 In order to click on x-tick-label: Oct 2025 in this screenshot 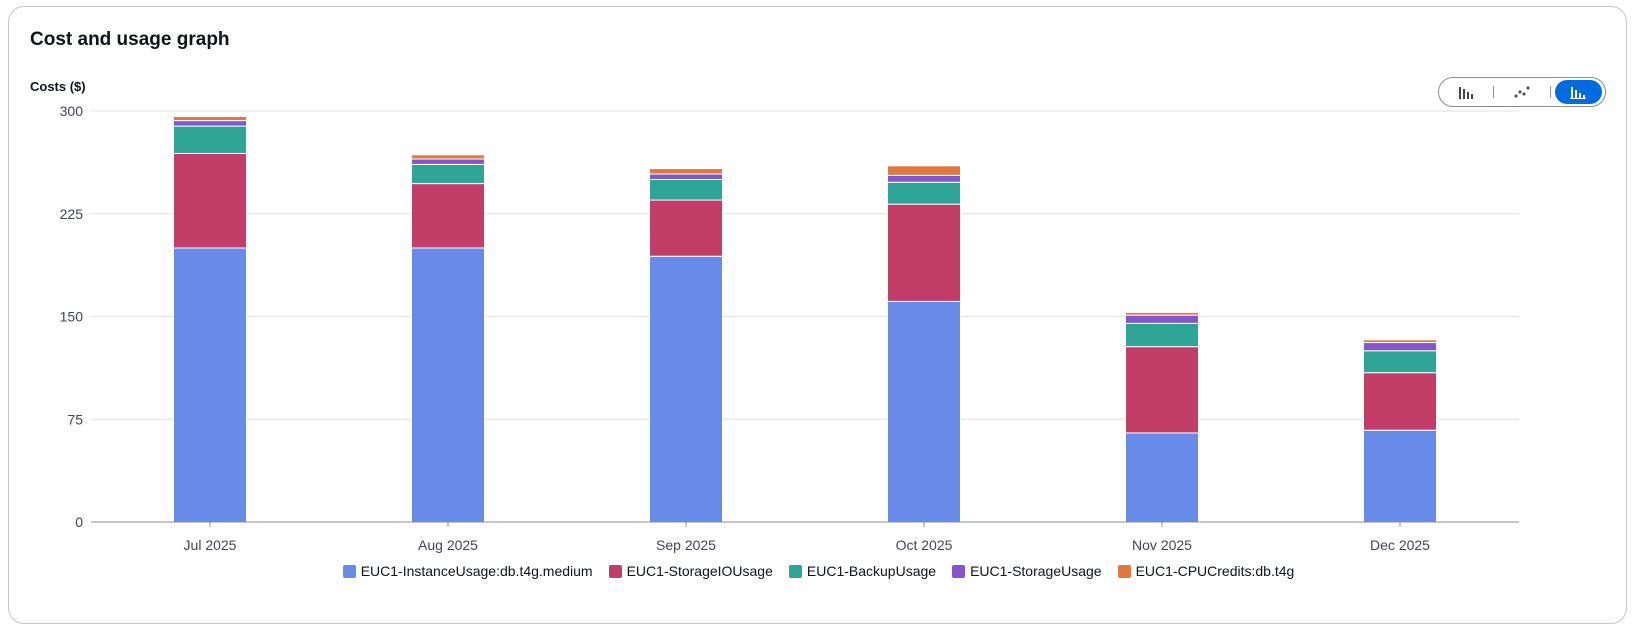, I will do `click(924, 545)`.